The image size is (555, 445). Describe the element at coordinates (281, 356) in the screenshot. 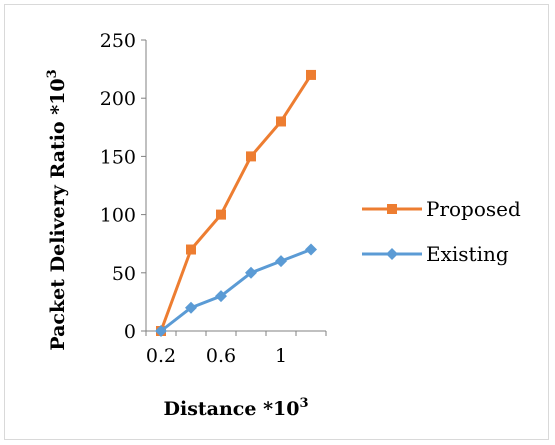

I see `x-tick-label: 1` at that location.